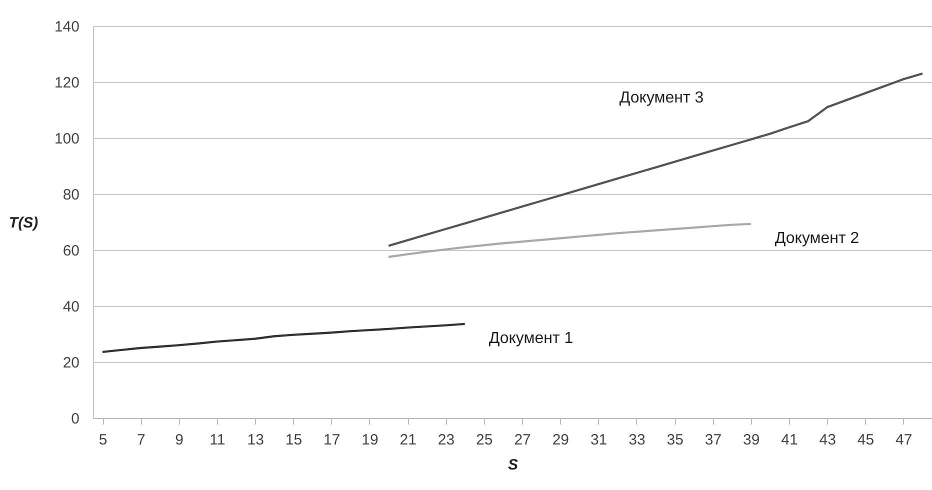 The width and height of the screenshot is (932, 490). What do you see at coordinates (675, 440) in the screenshot?
I see `x-tick-label: 35` at bounding box center [675, 440].